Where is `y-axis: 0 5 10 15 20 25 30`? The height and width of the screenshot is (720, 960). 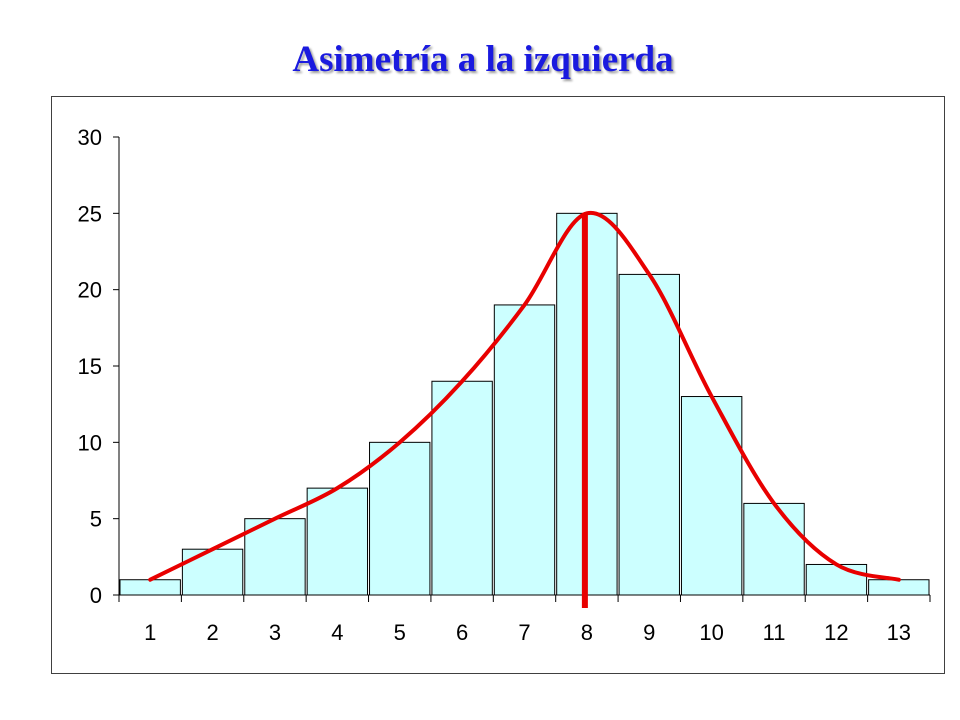 y-axis: 0 5 10 15 20 25 30 is located at coordinates (99, 366).